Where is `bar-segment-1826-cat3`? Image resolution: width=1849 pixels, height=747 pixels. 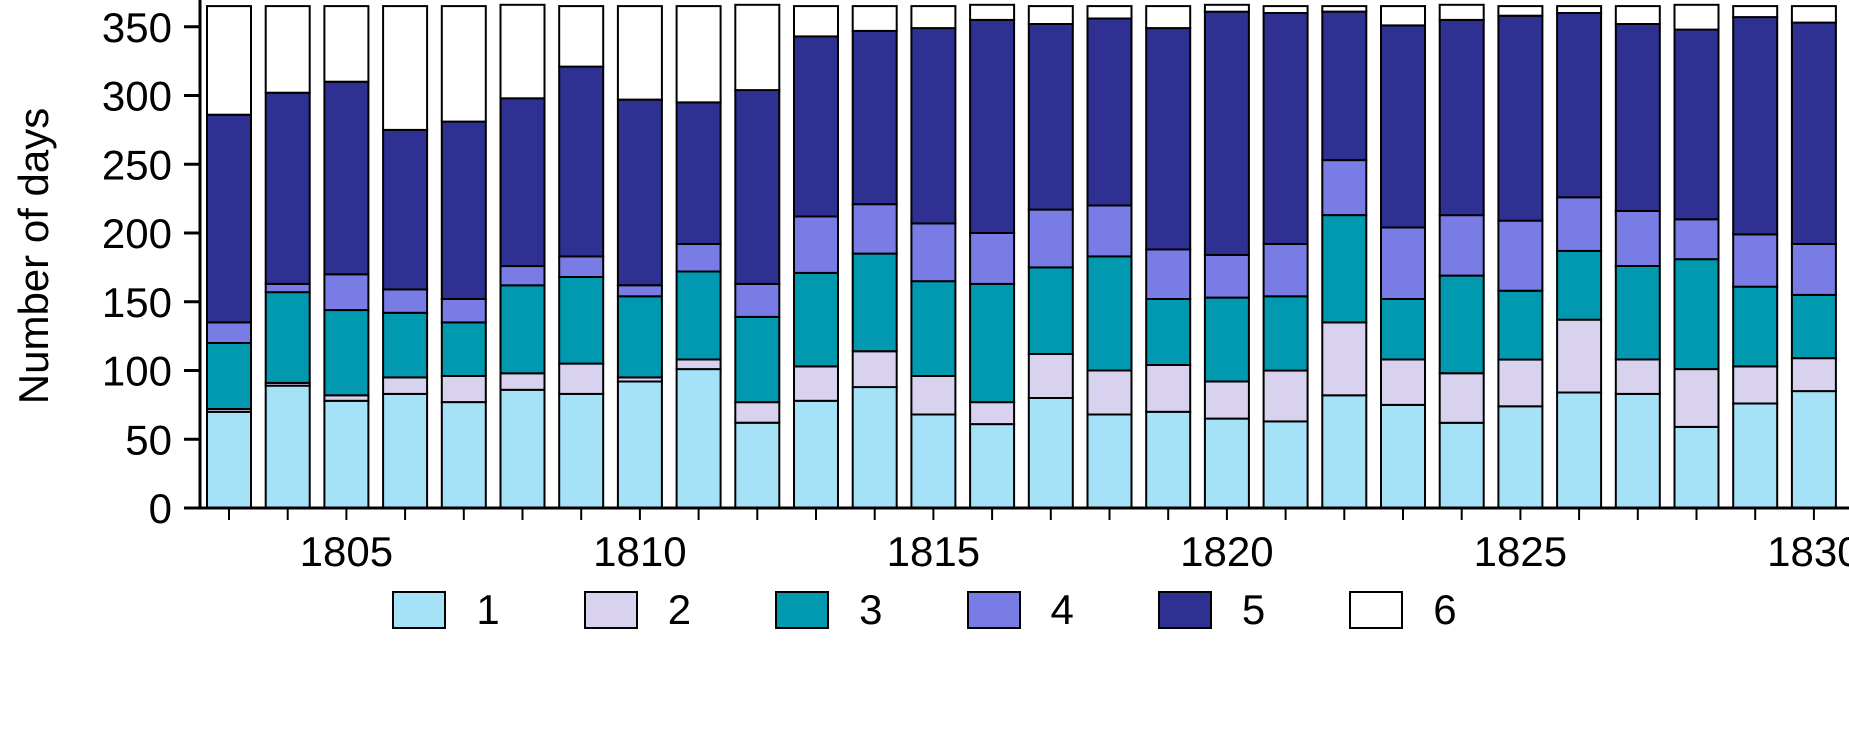
bar-segment-1826-cat3 is located at coordinates (1579, 285).